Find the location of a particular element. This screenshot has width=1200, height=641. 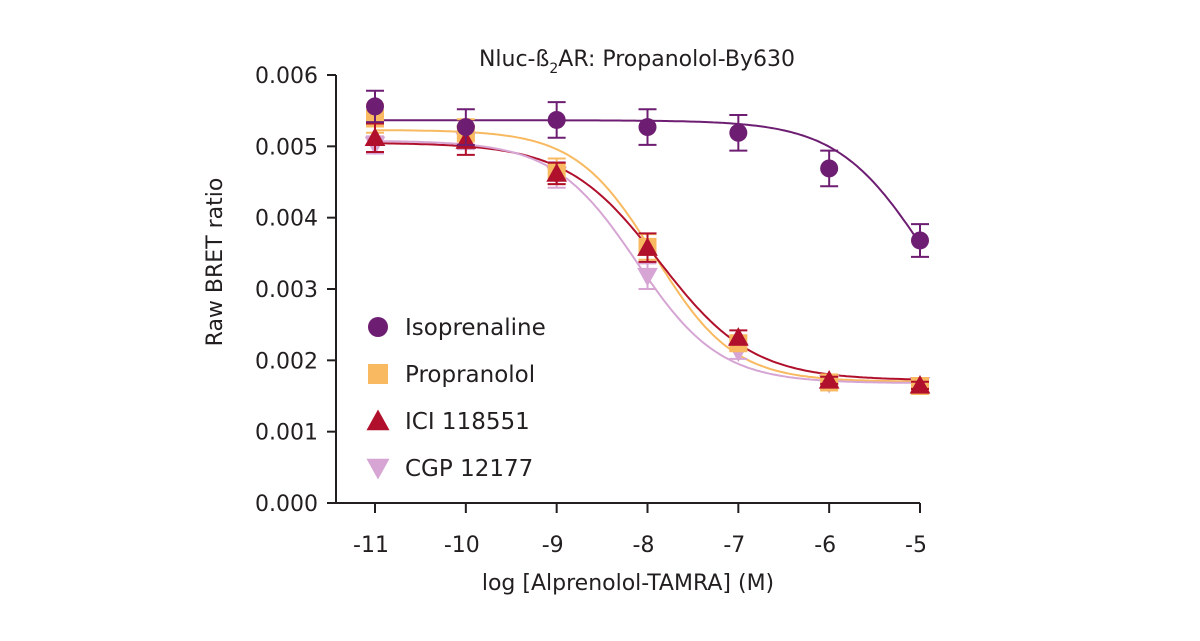

x-tick-label: -7 is located at coordinates (734, 545).